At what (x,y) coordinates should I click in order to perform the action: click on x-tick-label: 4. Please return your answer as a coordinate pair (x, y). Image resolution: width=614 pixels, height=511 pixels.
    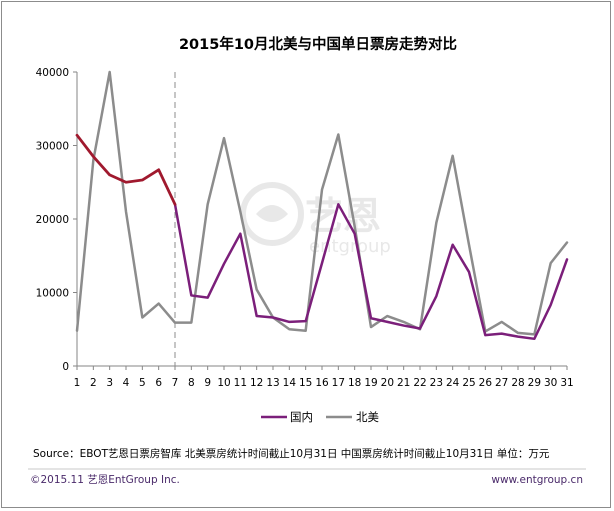
    Looking at the image, I should click on (126, 383).